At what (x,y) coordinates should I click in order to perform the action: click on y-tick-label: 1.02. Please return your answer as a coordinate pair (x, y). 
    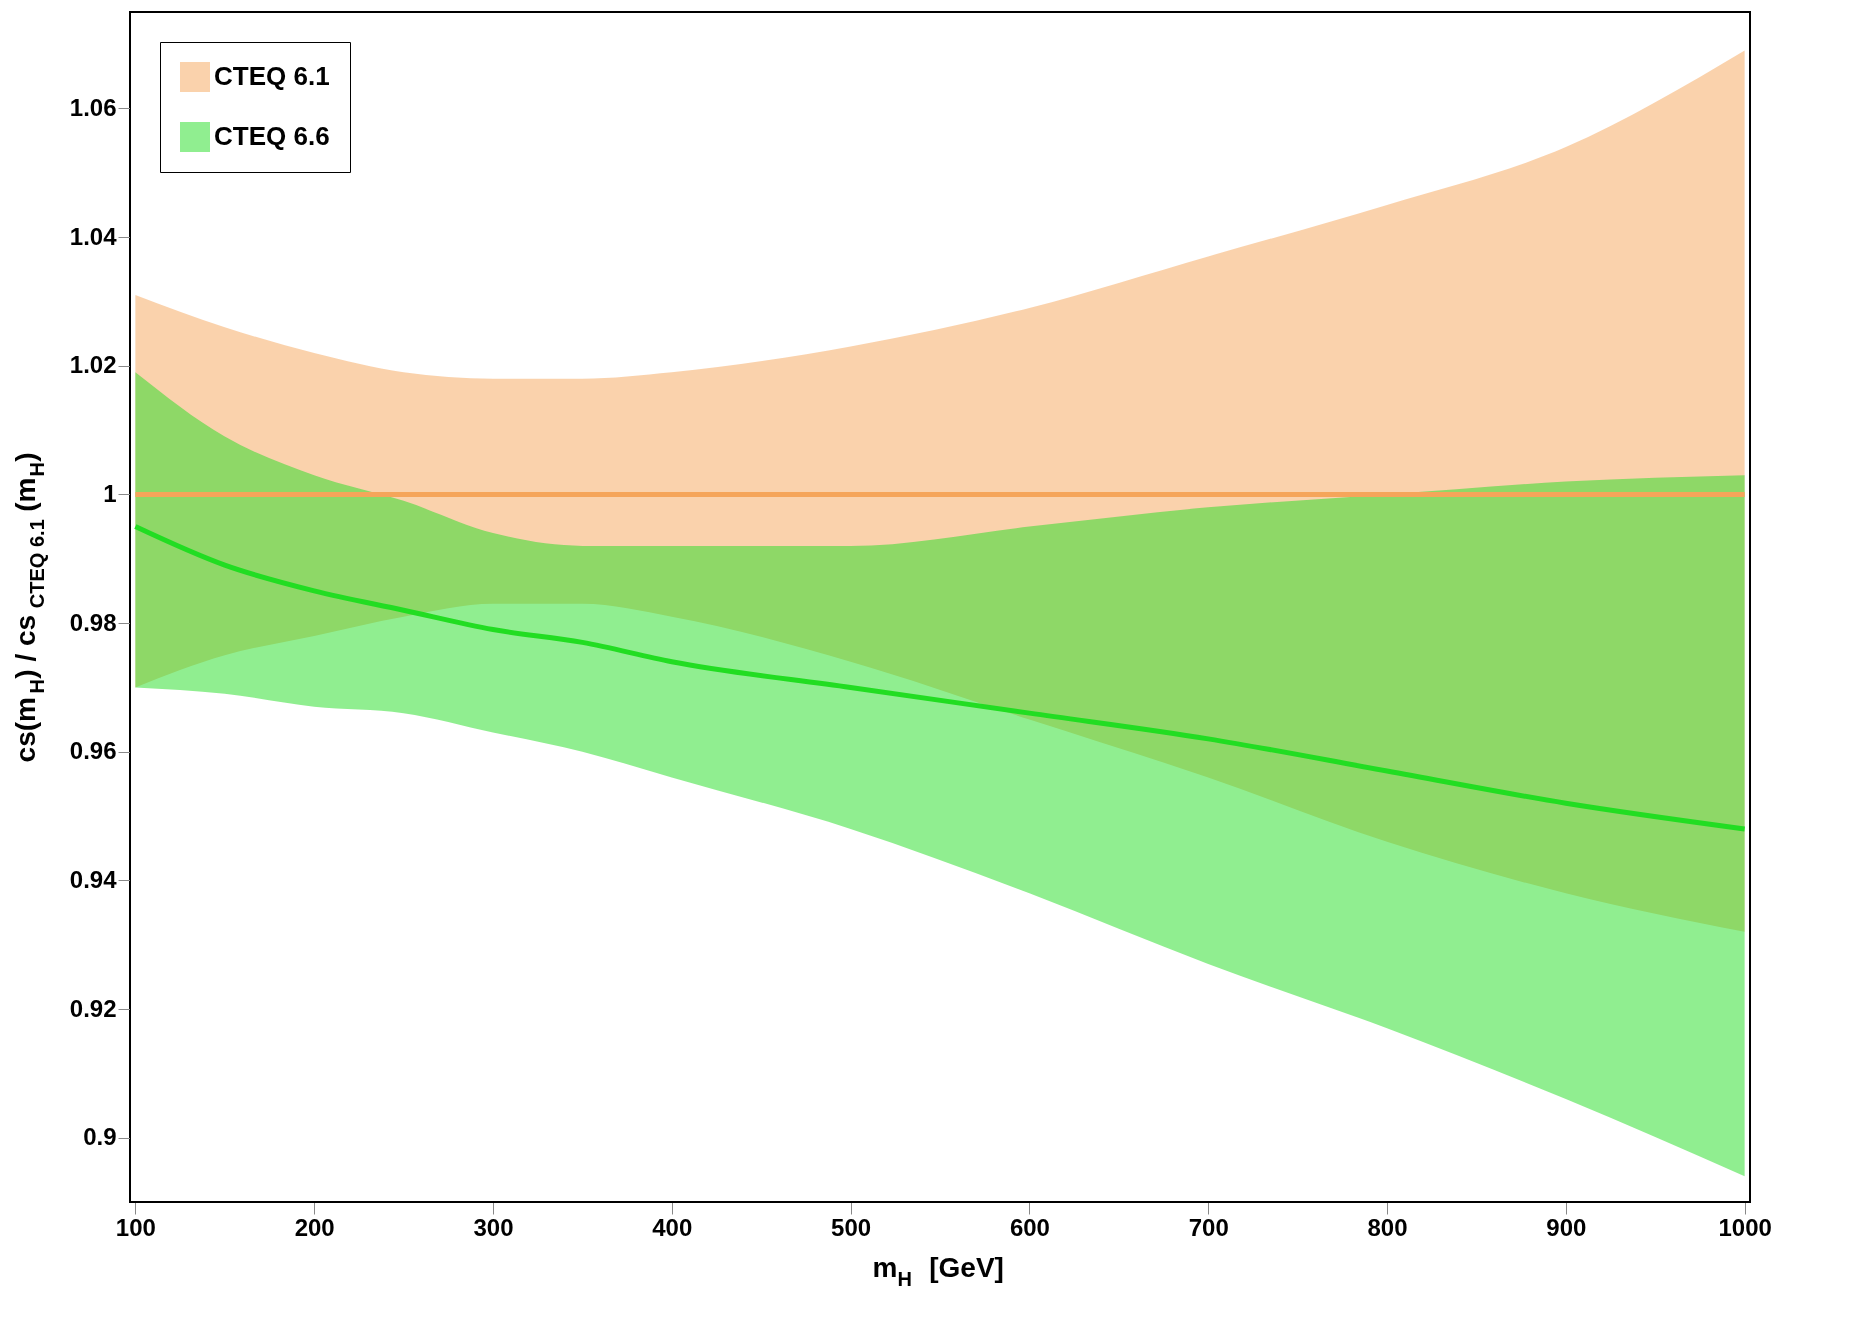
    Looking at the image, I should click on (93, 365).